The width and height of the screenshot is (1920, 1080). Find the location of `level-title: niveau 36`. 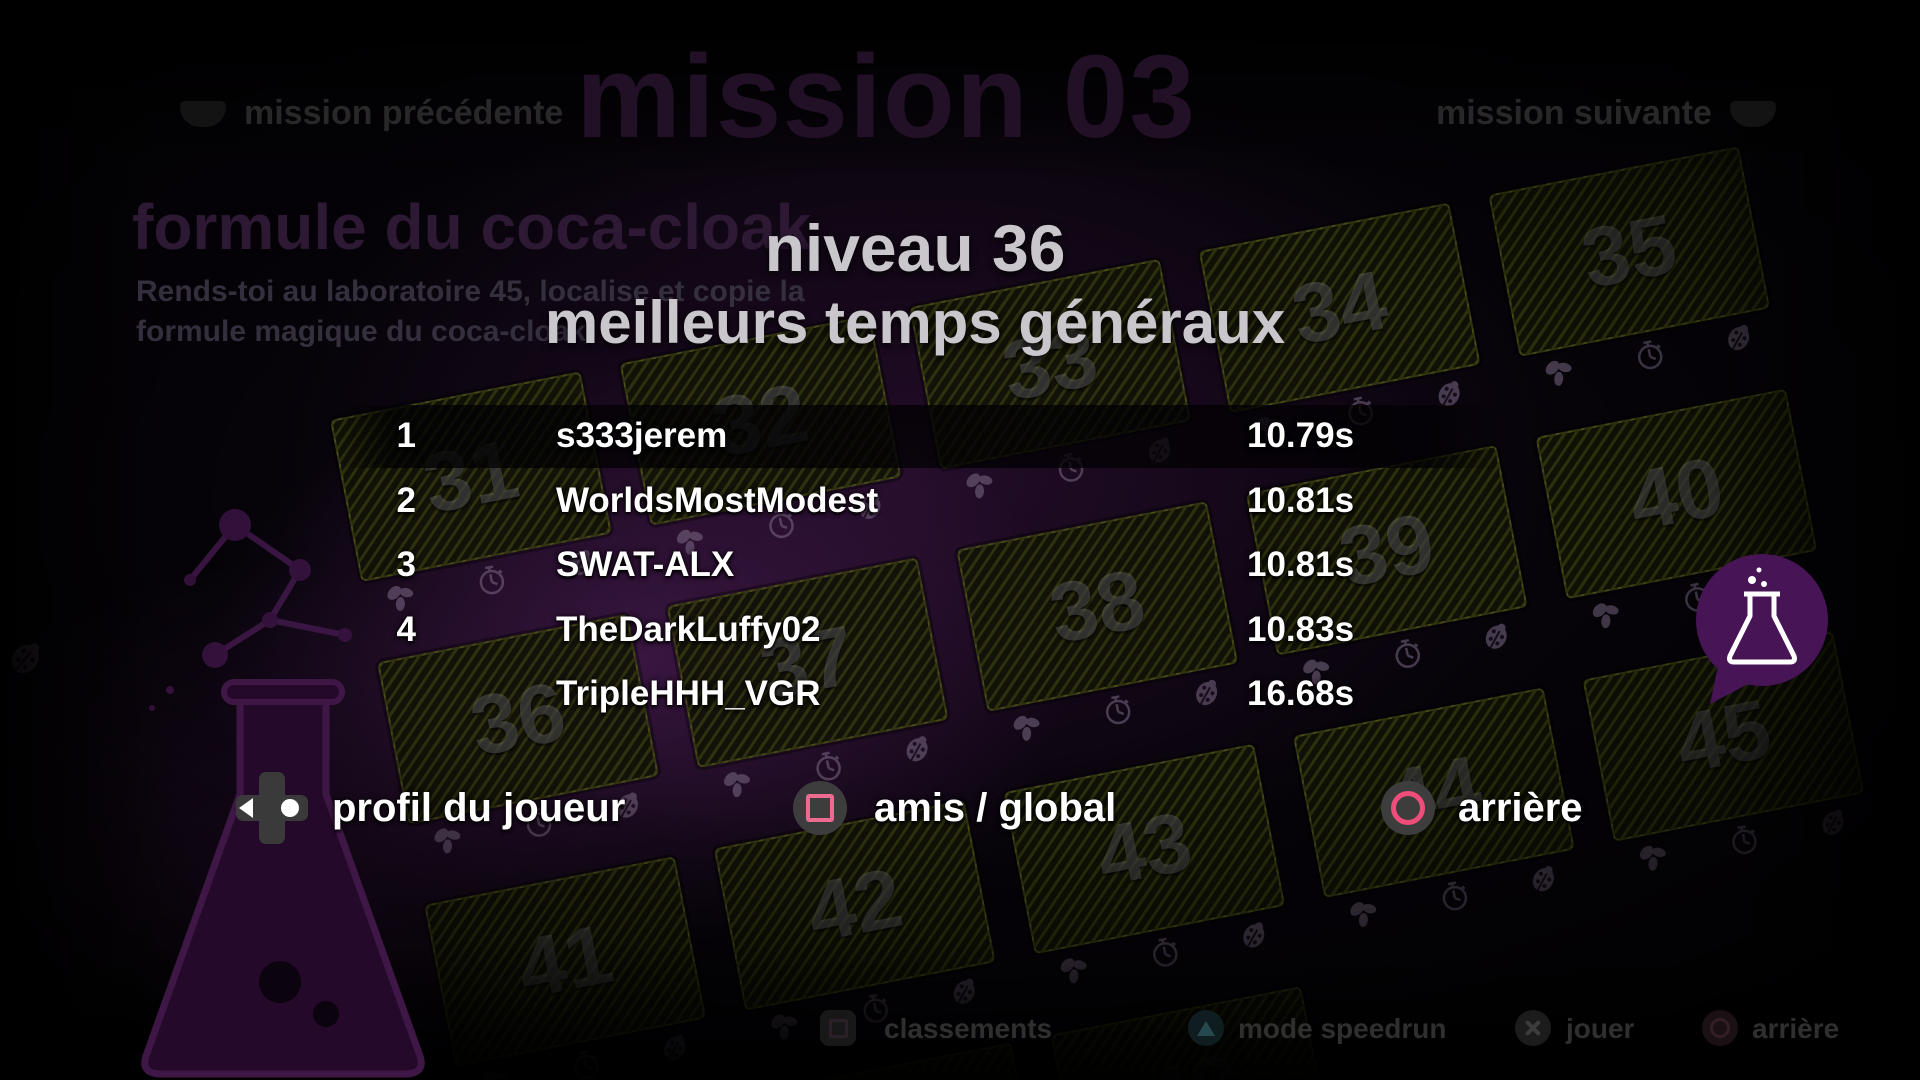

level-title: niveau 36 is located at coordinates (915, 248).